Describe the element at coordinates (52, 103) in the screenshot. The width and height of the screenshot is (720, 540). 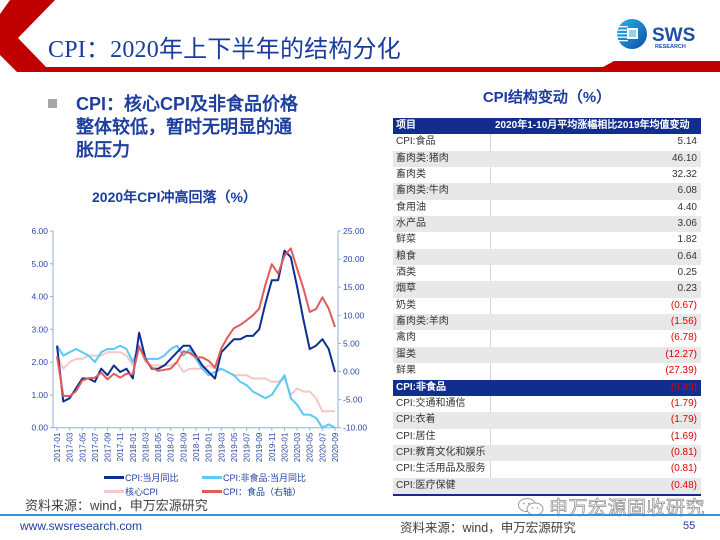
I see `bullet-square-icon` at that location.